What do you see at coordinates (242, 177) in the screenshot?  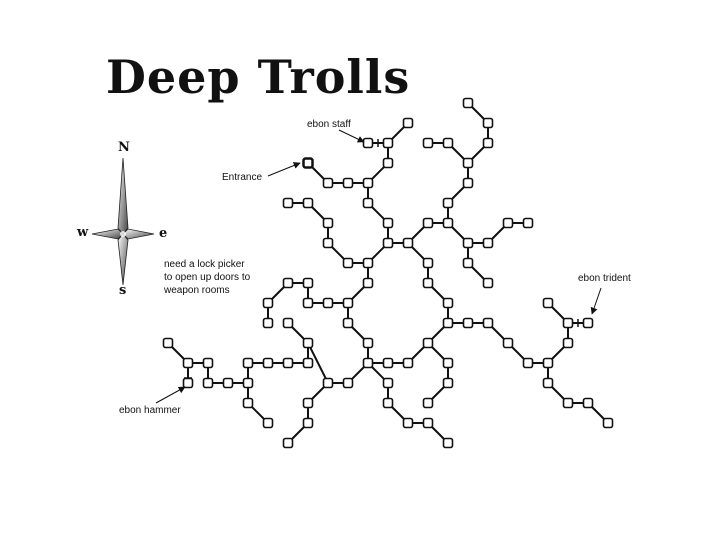 I see `entrance-label: Entrance` at bounding box center [242, 177].